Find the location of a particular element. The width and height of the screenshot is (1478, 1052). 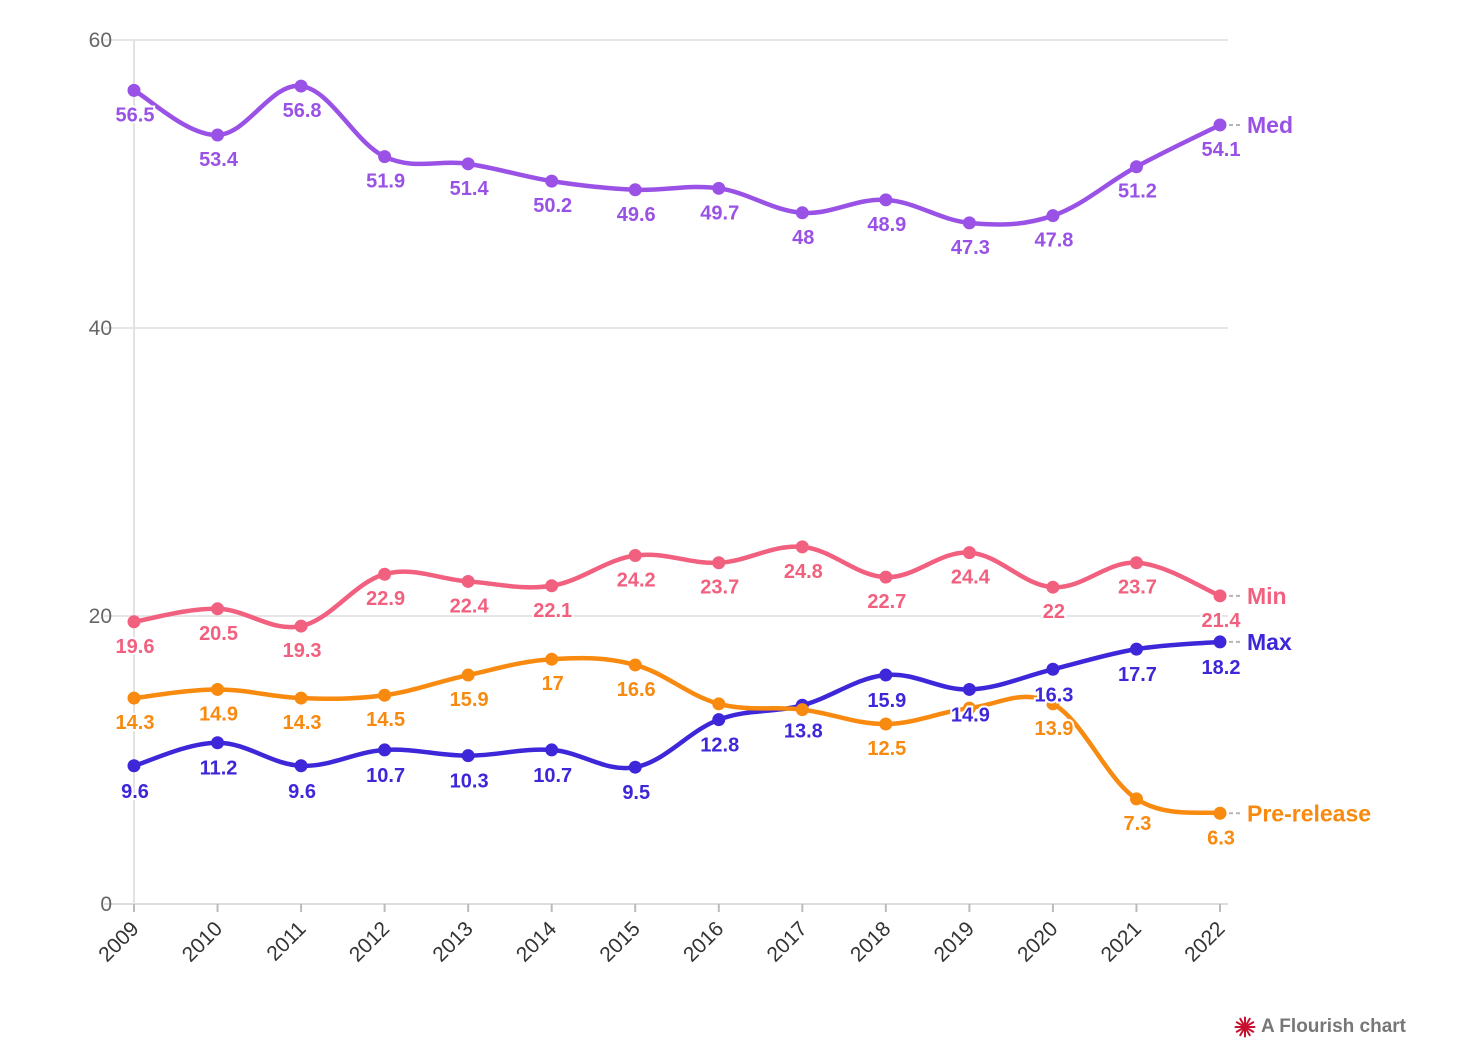

data-label-max-2017: 13.8 is located at coordinates (803, 731).